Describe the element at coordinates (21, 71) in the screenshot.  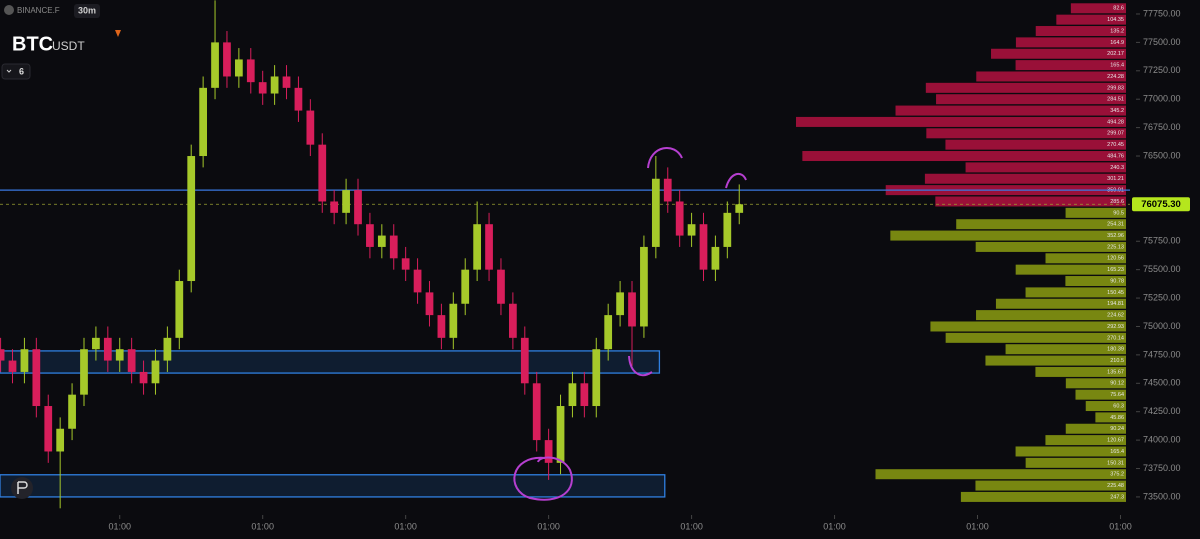
I see `indicator-count: 6` at that location.